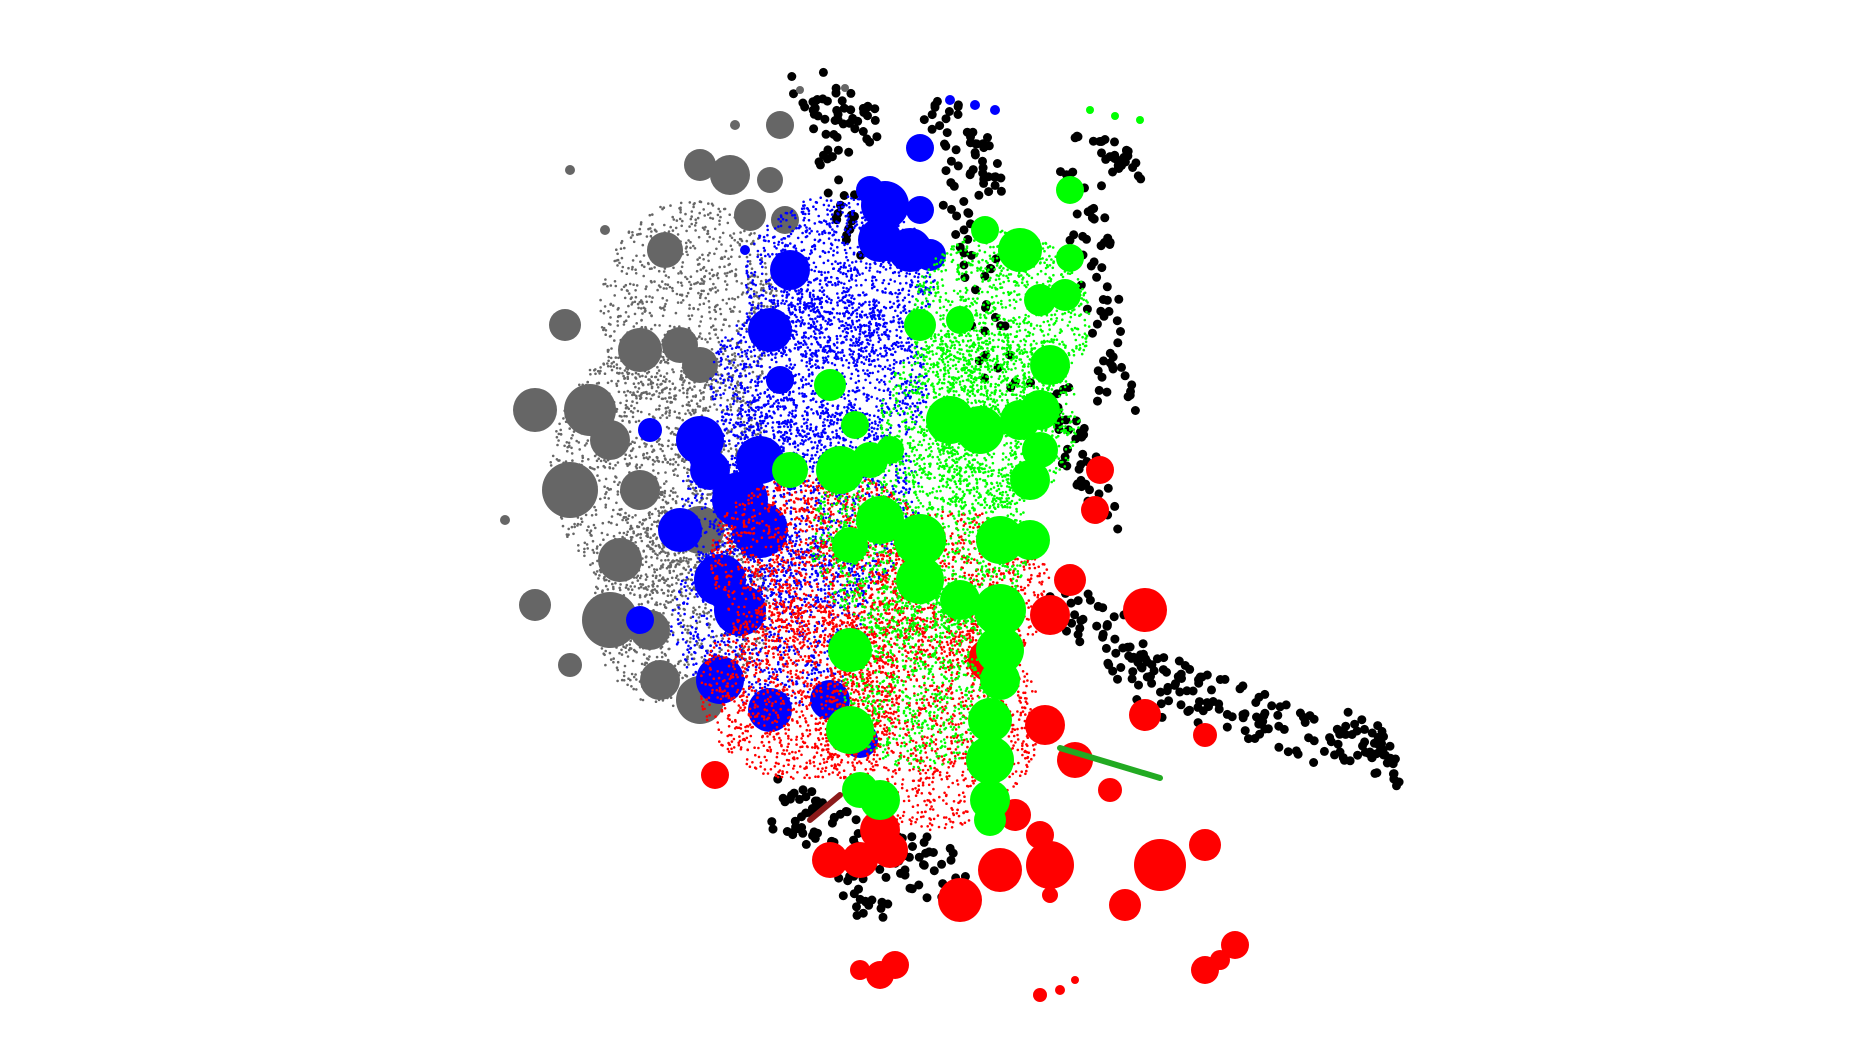 Image resolution: width=1853 pixels, height=1056 pixels. Describe the element at coordinates (700, 365) in the screenshot. I see `gray-sphere` at that location.